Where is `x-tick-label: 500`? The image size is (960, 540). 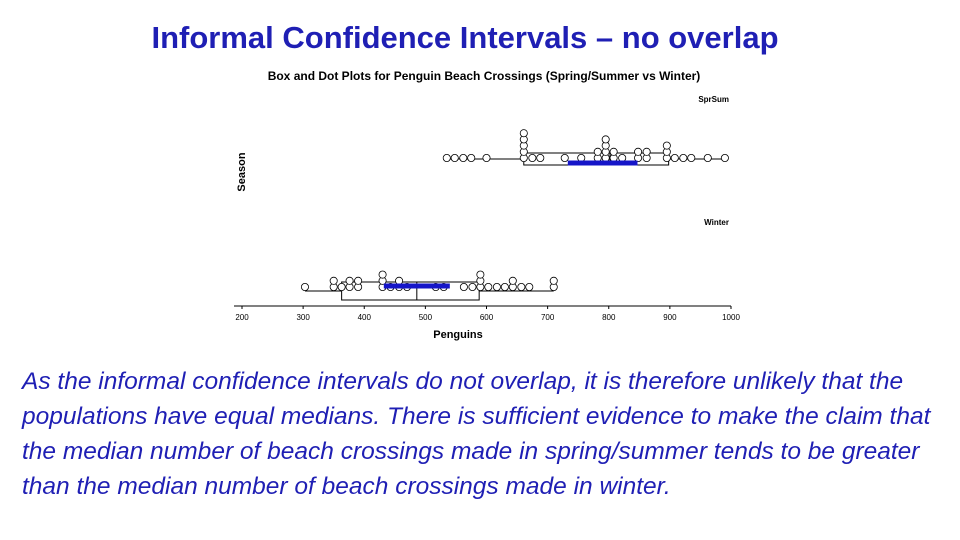 x-tick-label: 500 is located at coordinates (426, 317).